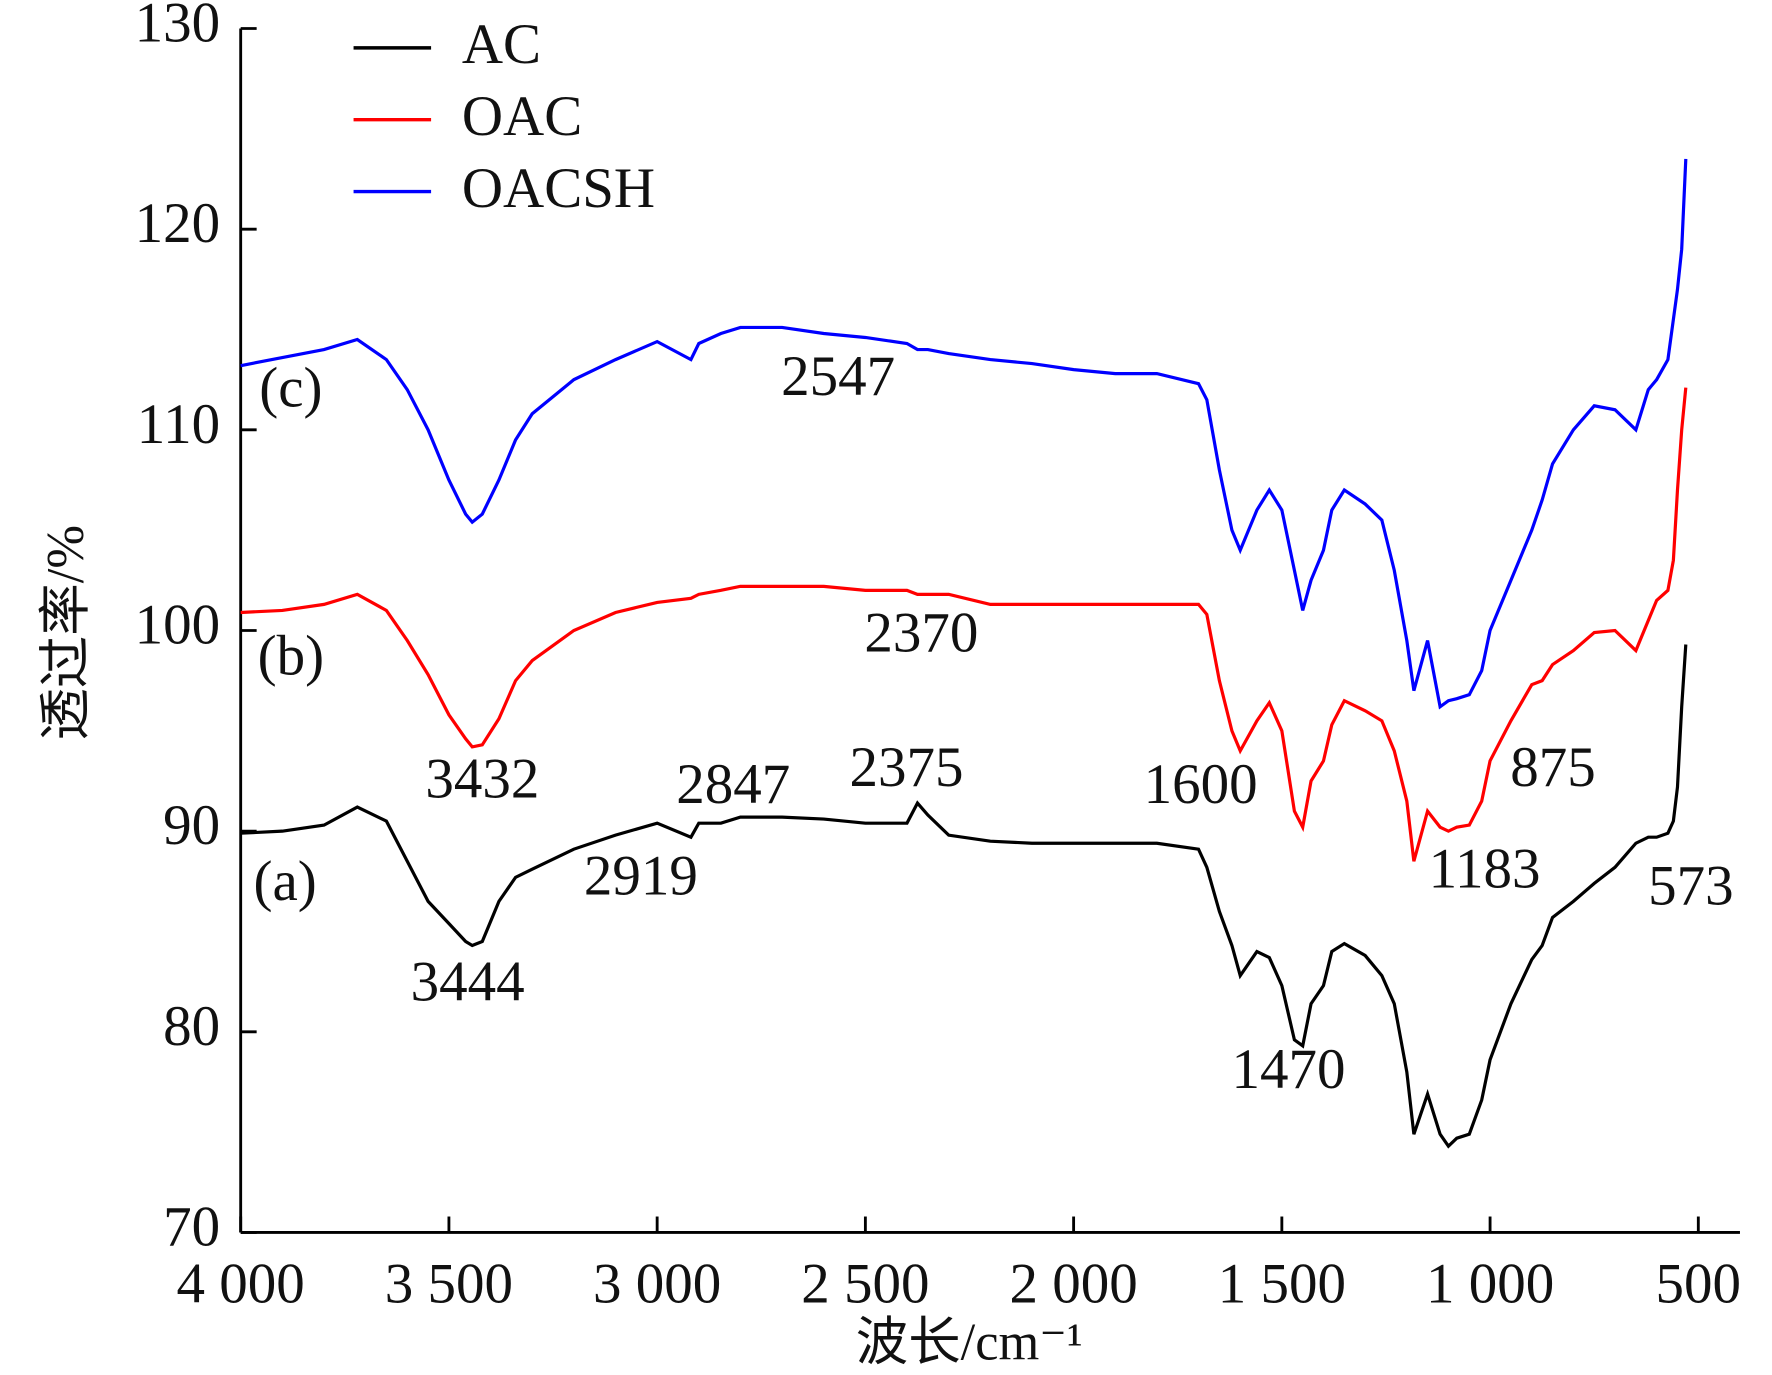 The height and width of the screenshot is (1375, 1772). What do you see at coordinates (178, 424) in the screenshot?
I see `y-tick-label: 110` at bounding box center [178, 424].